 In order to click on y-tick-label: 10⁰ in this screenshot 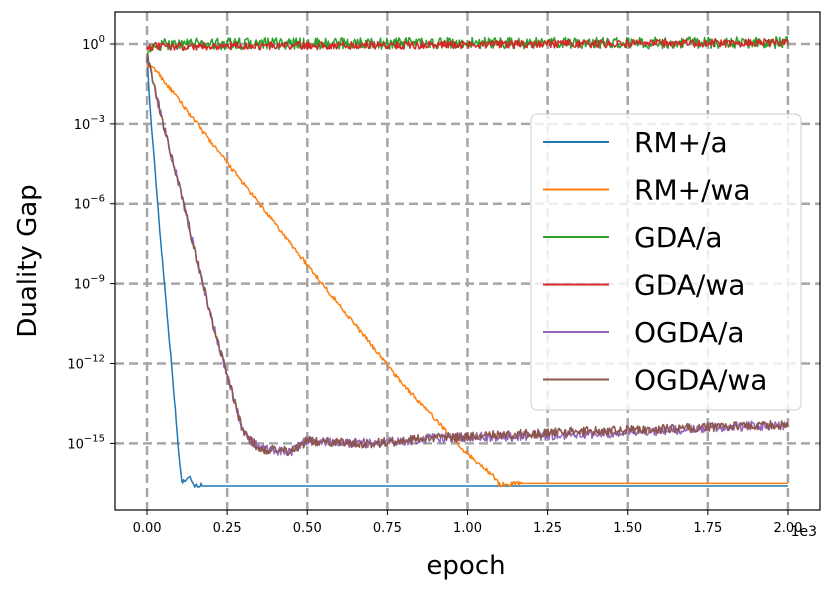, I will do `click(93, 43)`.